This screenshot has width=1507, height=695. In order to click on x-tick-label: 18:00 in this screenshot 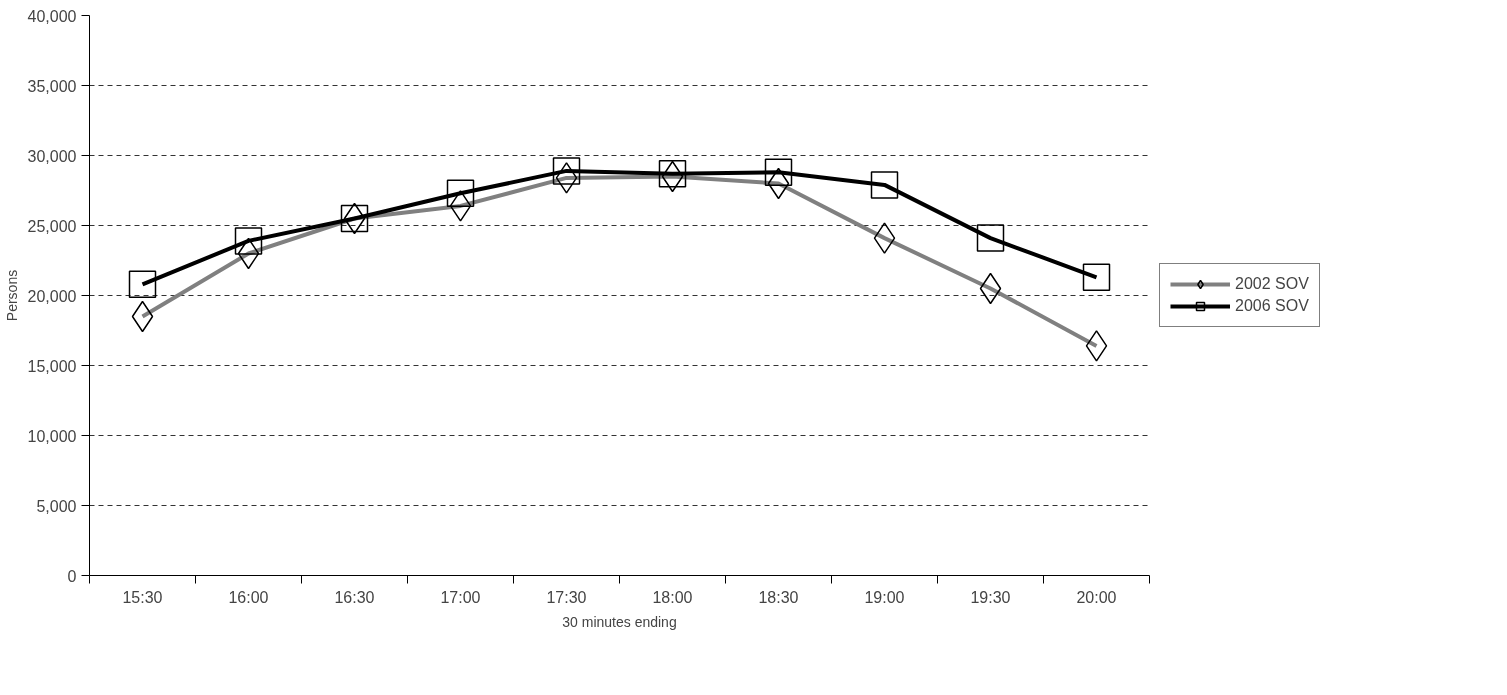, I will do `click(672, 597)`.